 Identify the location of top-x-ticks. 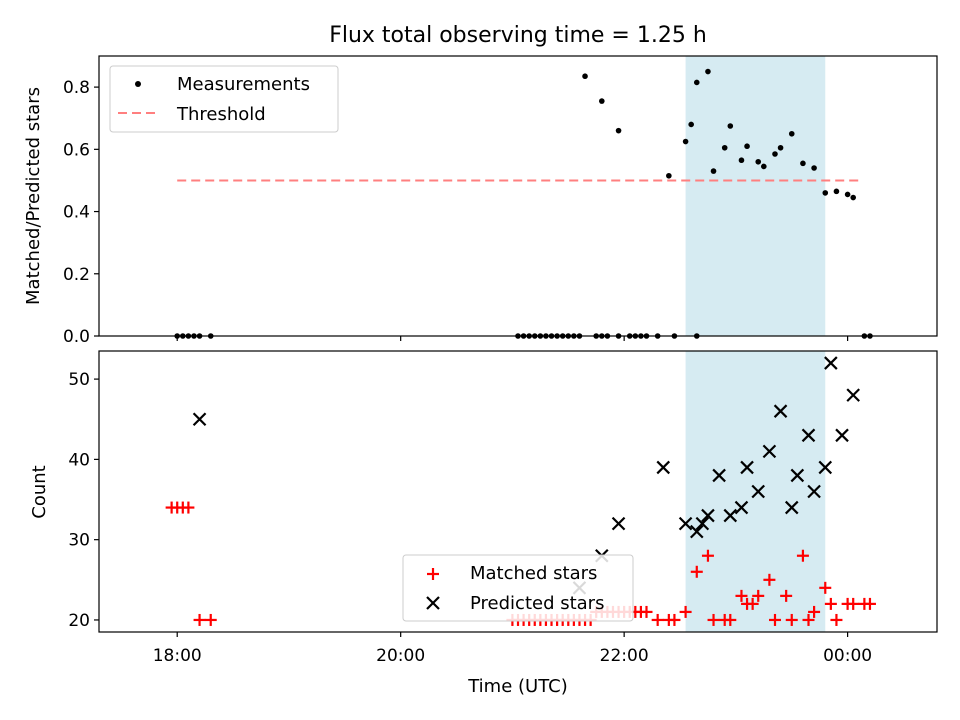
(512, 338).